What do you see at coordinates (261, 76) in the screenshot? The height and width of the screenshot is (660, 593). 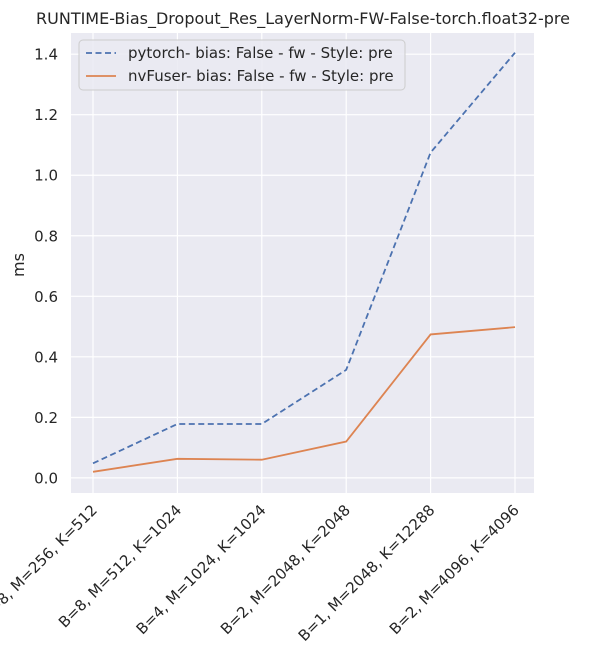 I see `legend-label: nvFuser- bias: False - fw - Style: pre` at bounding box center [261, 76].